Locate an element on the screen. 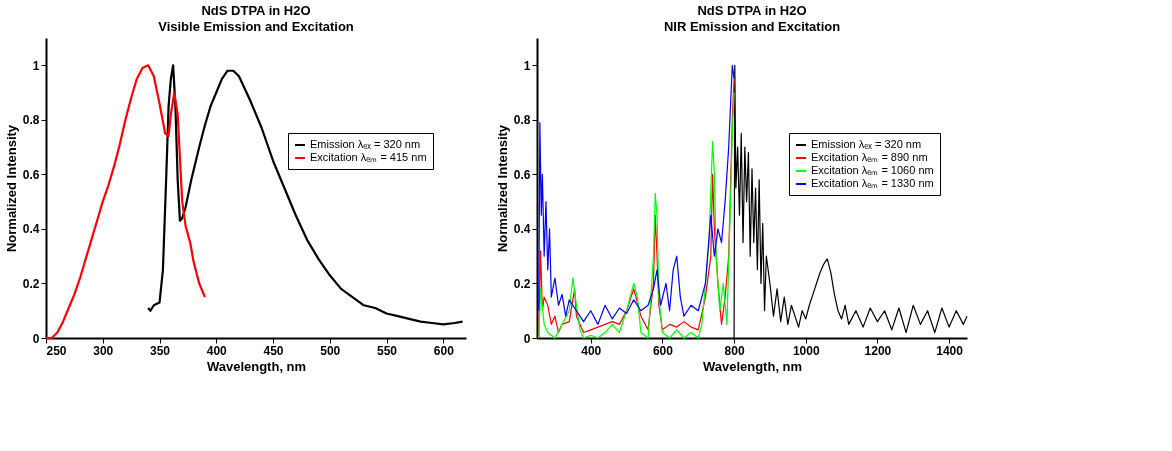 The image size is (1172, 451). legend-label: Excitation λₑₘ = 890 nm is located at coordinates (869, 157).